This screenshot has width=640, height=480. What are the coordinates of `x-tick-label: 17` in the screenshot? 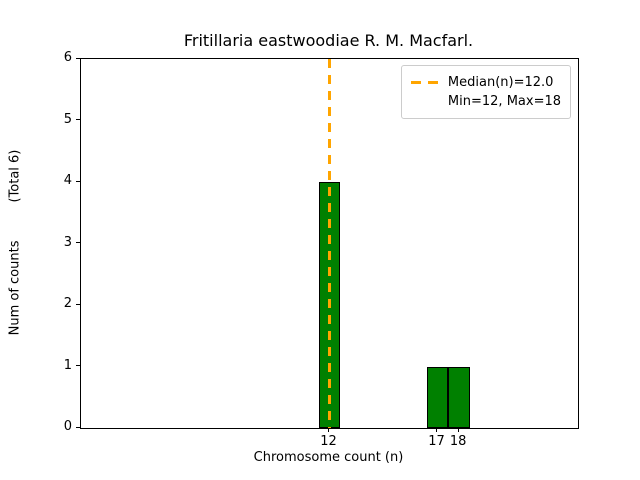 It's located at (436, 441).